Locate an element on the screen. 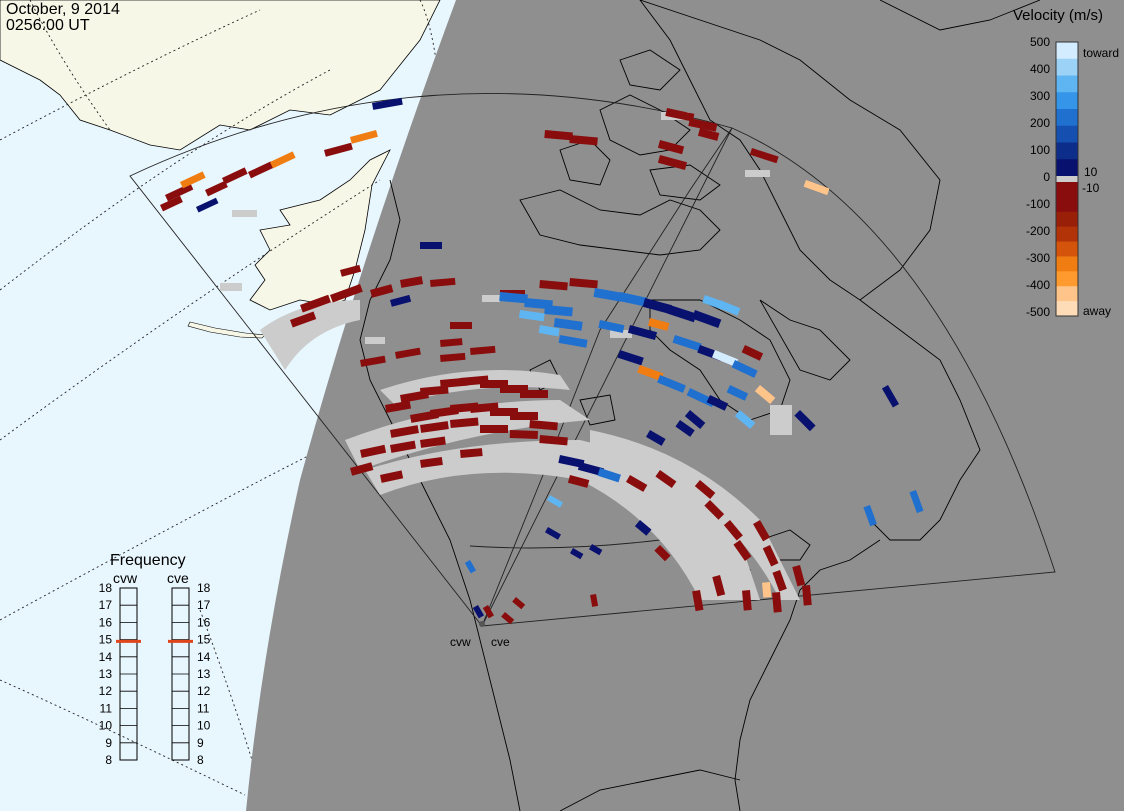 This screenshot has width=1124, height=811. frequency-label-cve: 10 is located at coordinates (204, 726).